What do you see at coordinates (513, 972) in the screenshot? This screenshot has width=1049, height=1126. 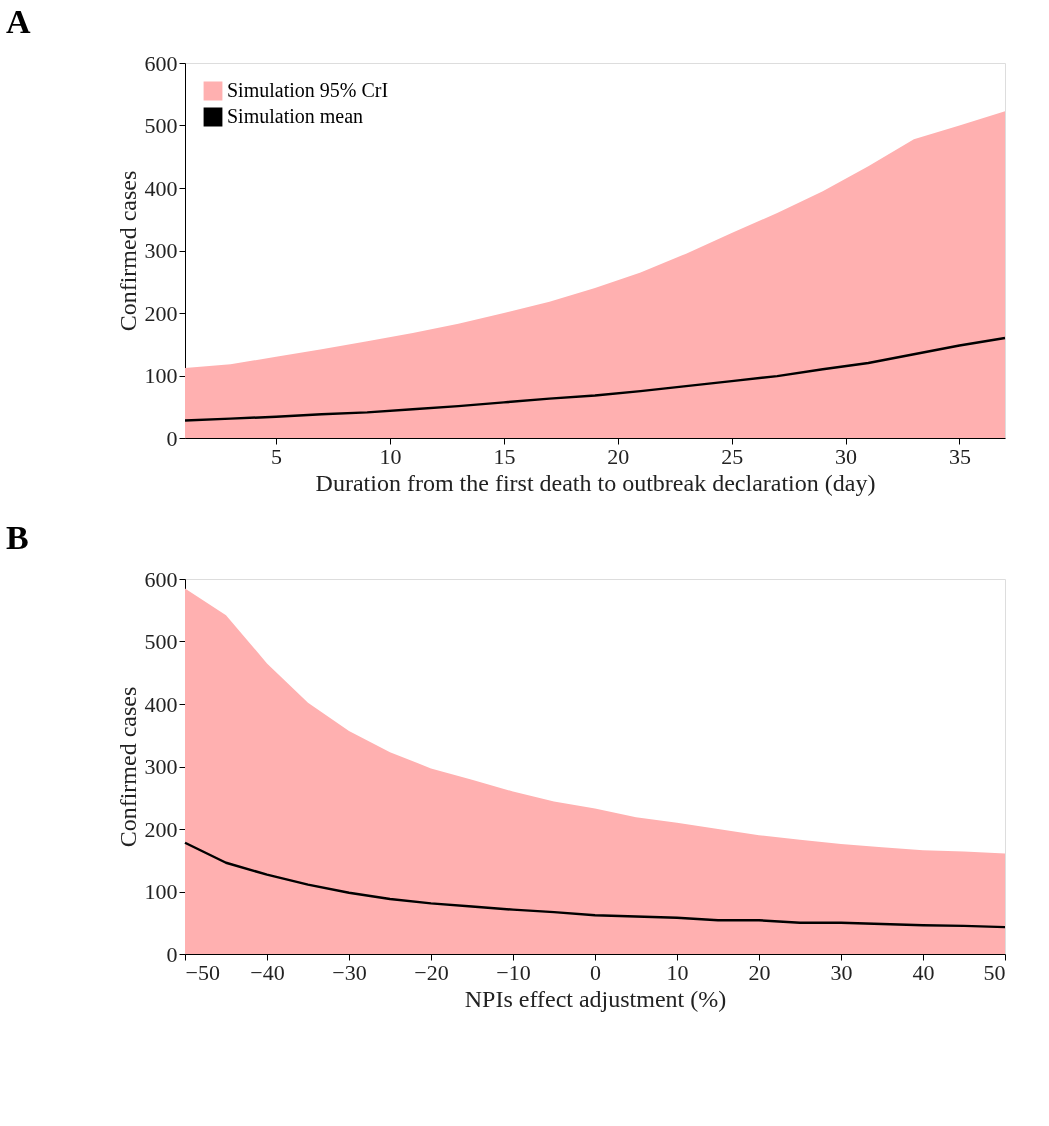 I see `x-tick-label: −10` at bounding box center [513, 972].